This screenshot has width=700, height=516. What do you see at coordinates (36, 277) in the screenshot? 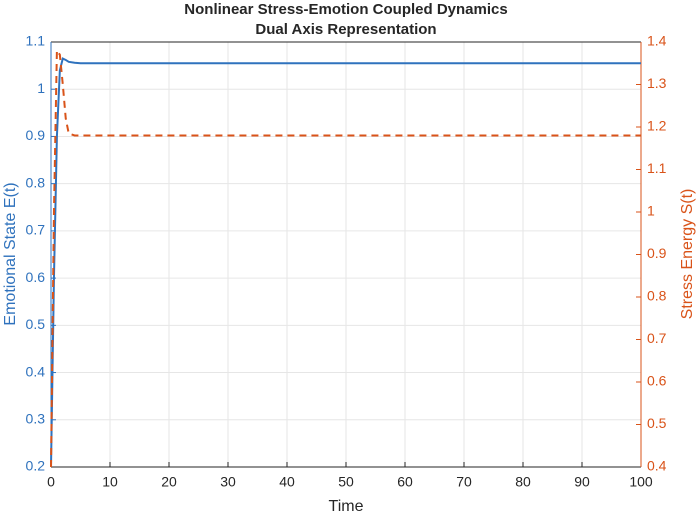
I see `y-tick-label: 0.6` at bounding box center [36, 277].